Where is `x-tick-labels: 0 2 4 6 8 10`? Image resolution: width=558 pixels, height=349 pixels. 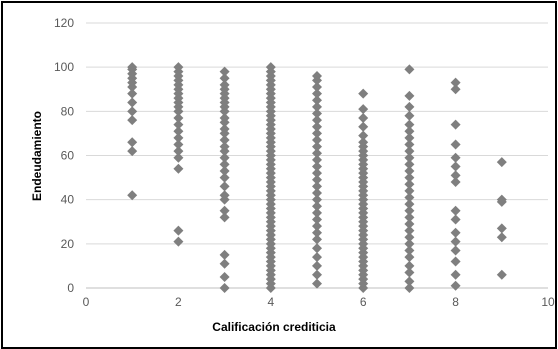 x-tick-labels: 0 2 4 6 8 10 is located at coordinates (319, 302).